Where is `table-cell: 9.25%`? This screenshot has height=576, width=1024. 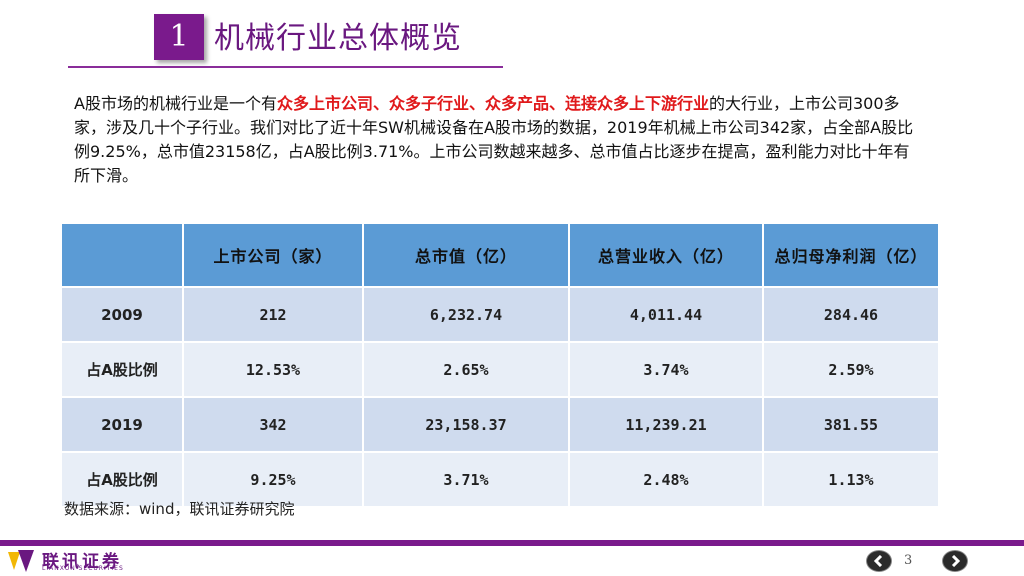
table-cell: 9.25% is located at coordinates (273, 478).